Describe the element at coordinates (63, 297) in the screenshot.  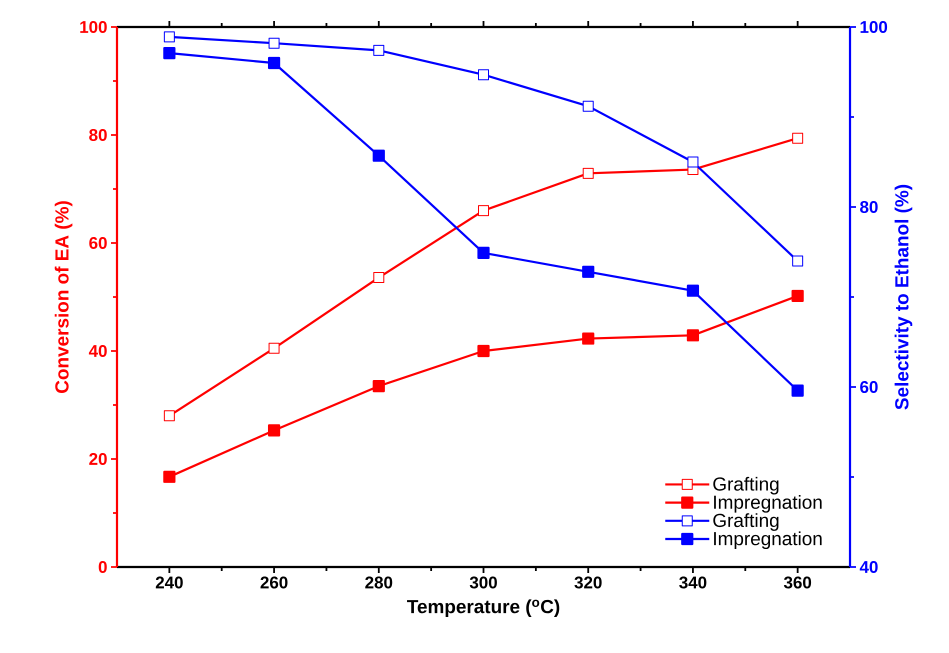
I see `y-axis-title: Conversion of EA (%)` at that location.